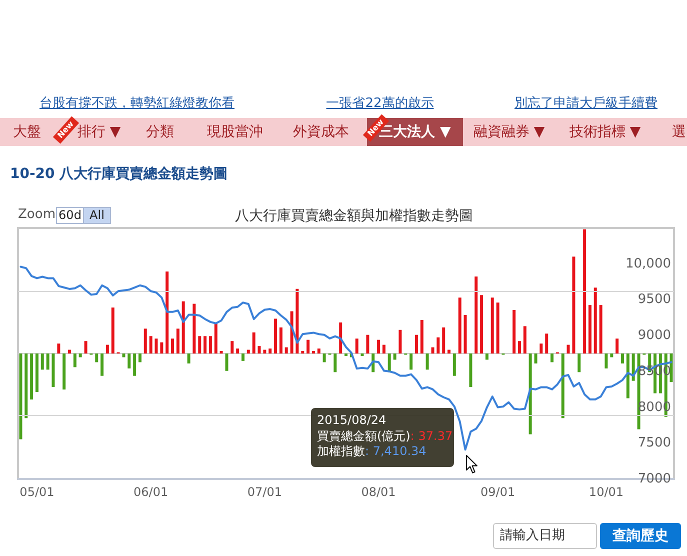  I want to click on text: 外資成本, so click(321, 132).